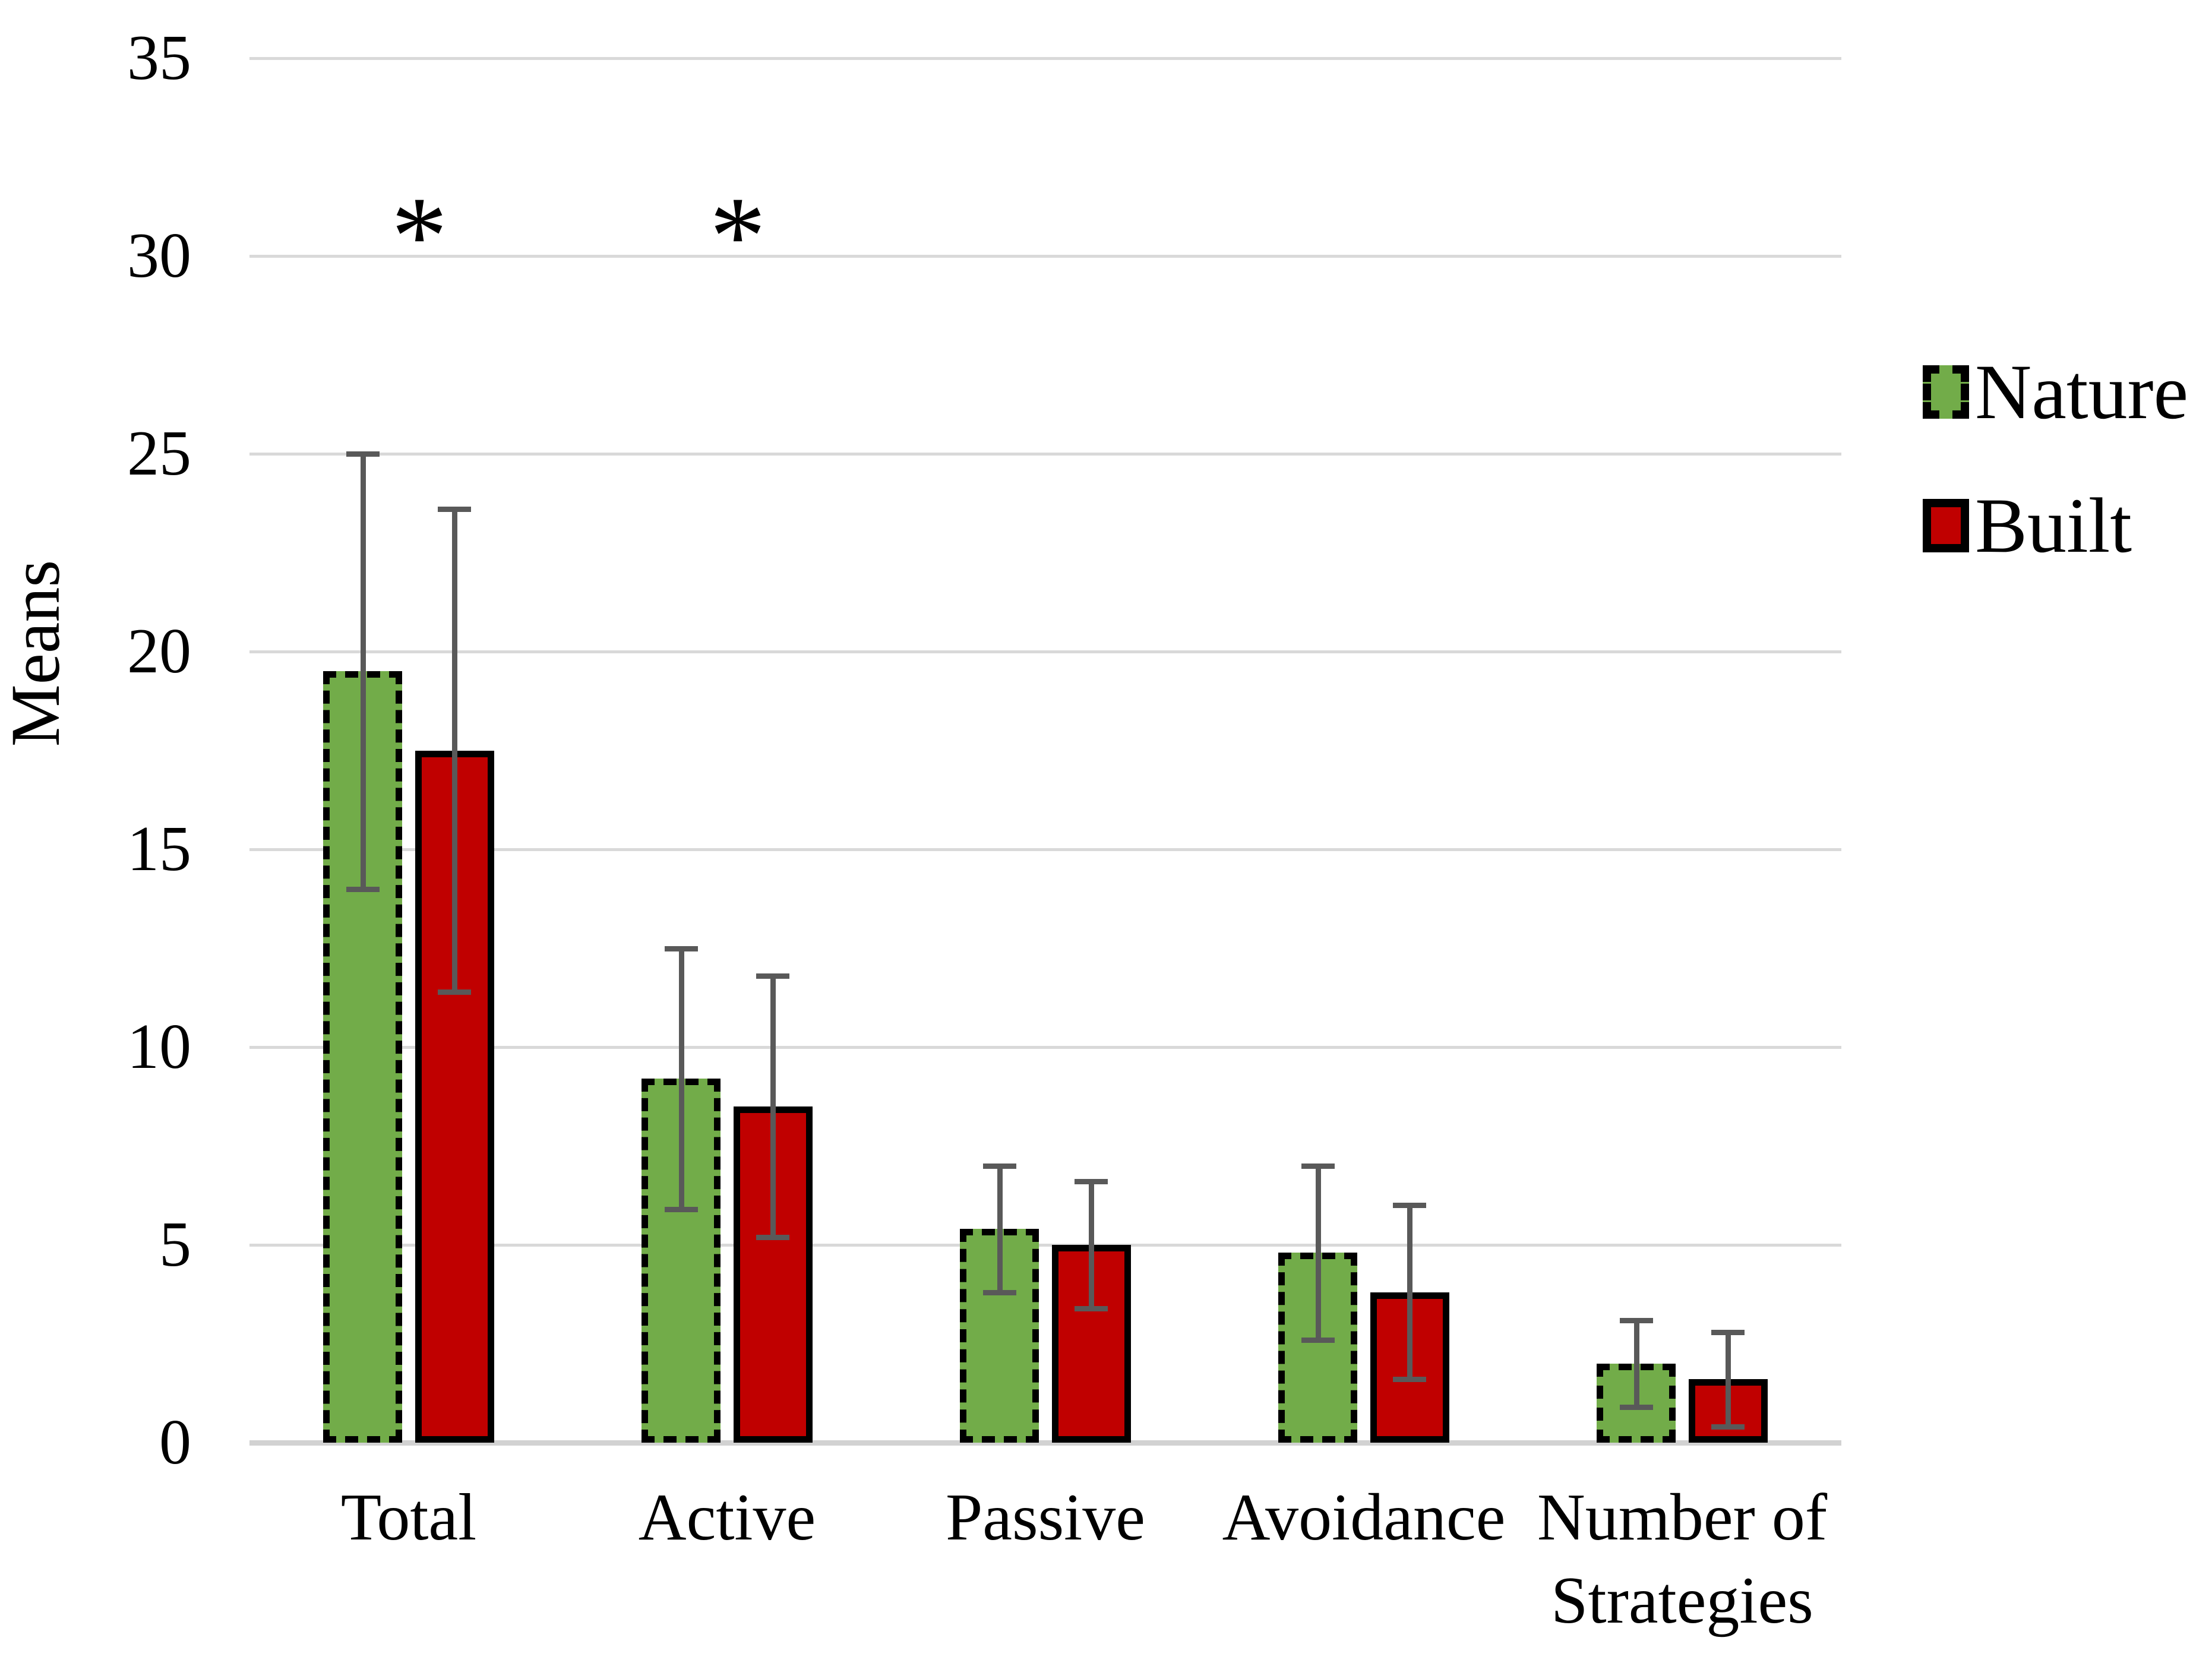 Image resolution: width=2212 pixels, height=1663 pixels. Describe the element at coordinates (2053, 525) in the screenshot. I see `legend-label-built: Built` at that location.